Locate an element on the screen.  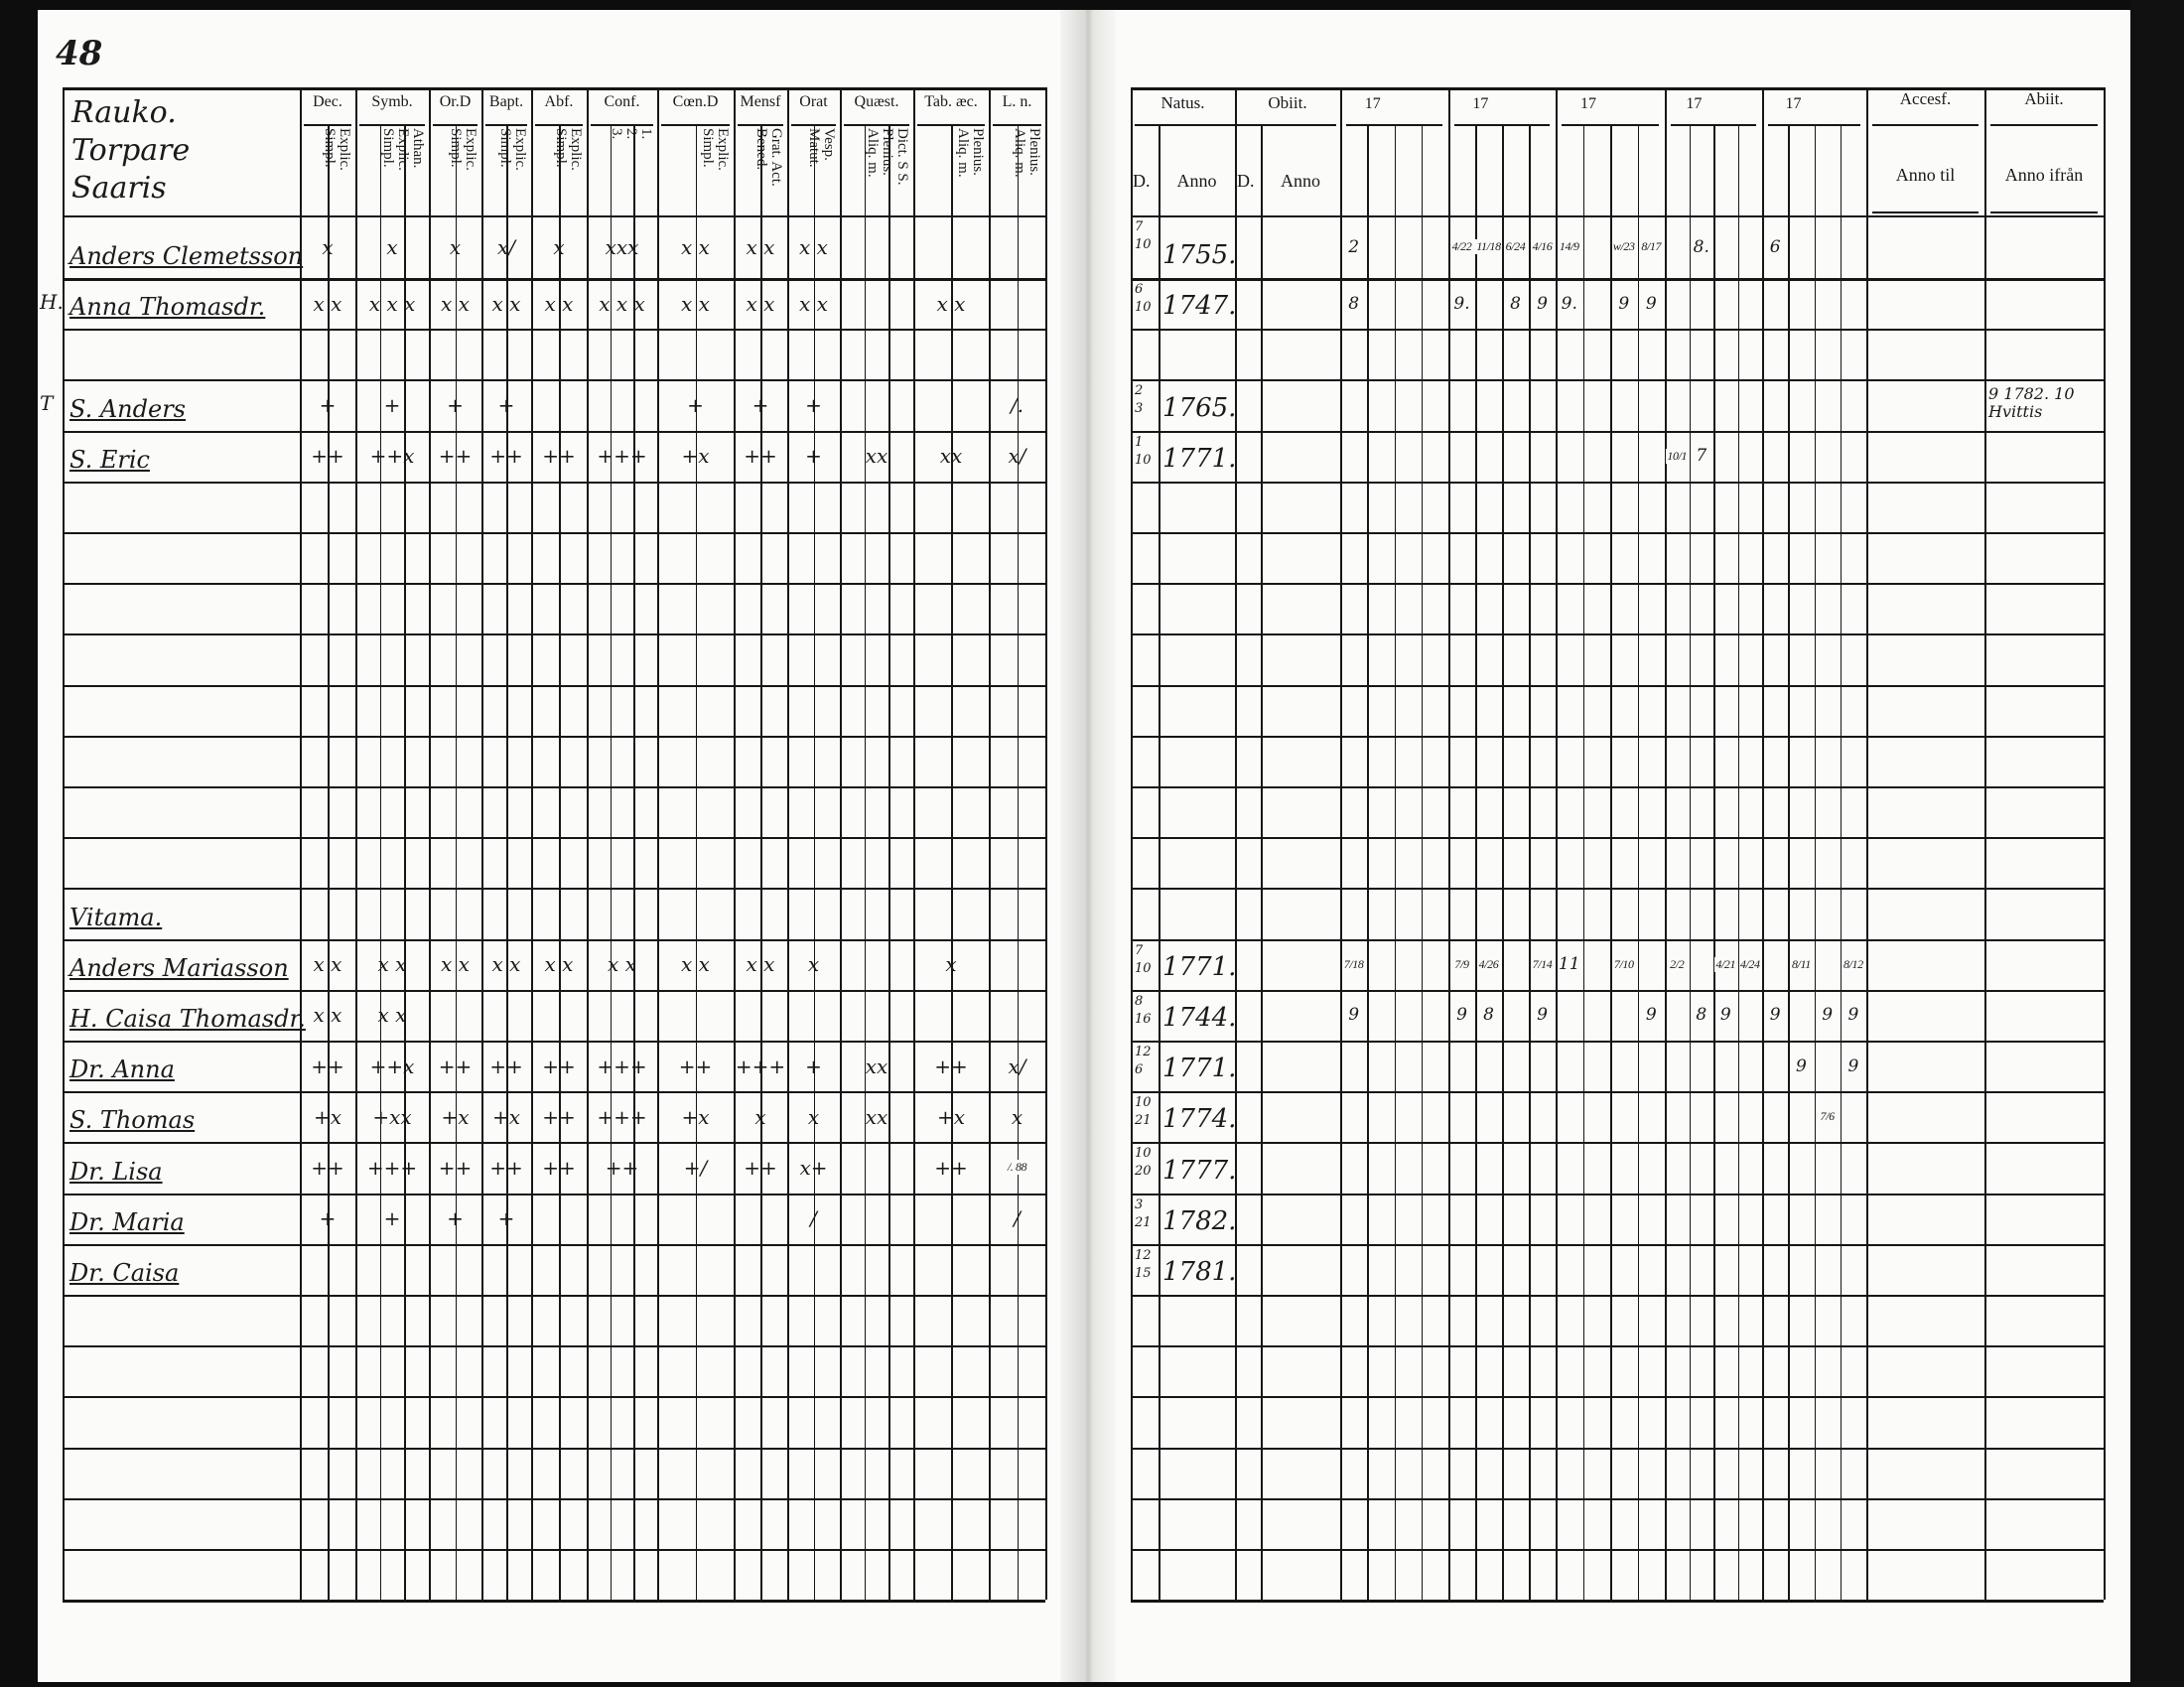
column-subheader: Explic. Simpl. is located at coordinates (328, 170).